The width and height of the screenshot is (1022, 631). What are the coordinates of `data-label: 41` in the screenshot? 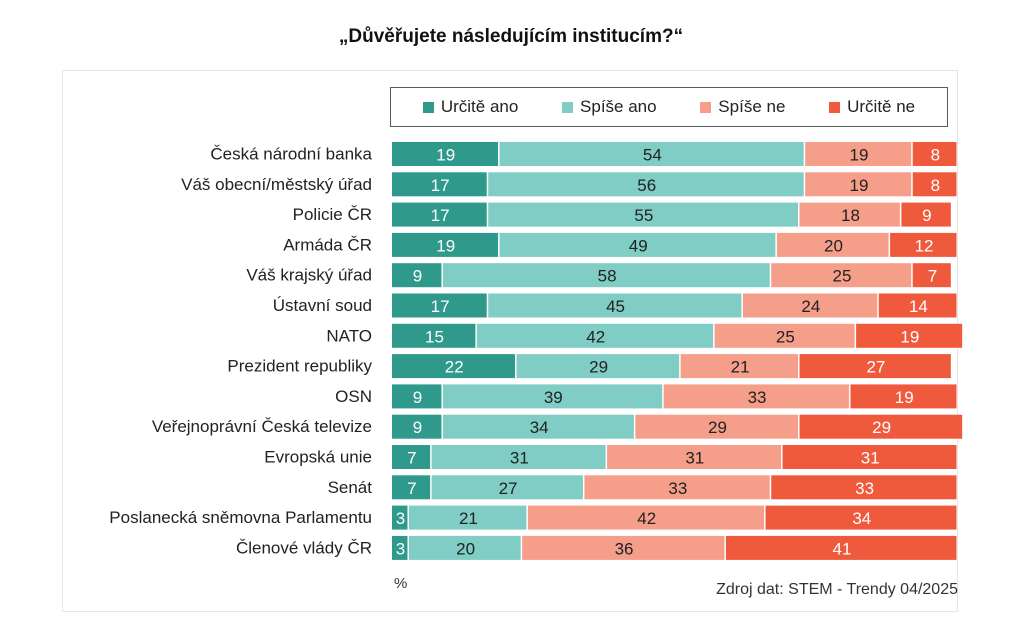 It's located at (842, 548).